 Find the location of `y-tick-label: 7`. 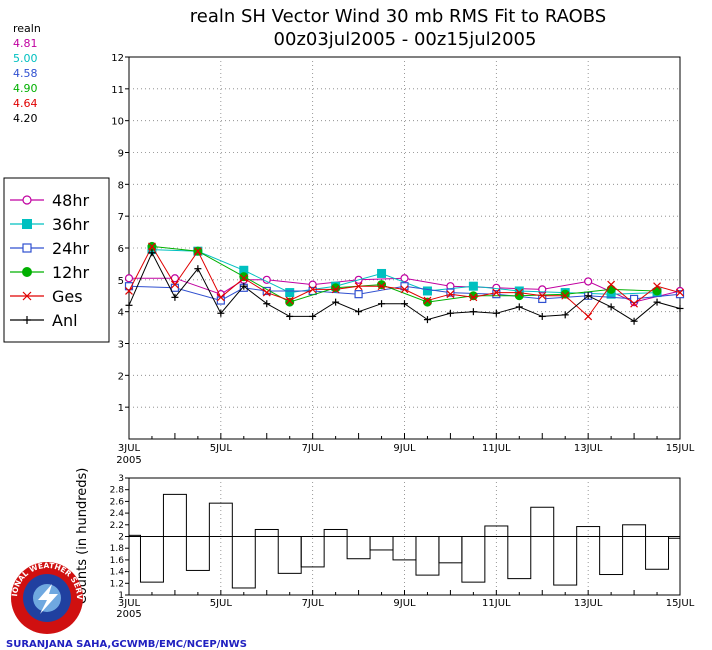

y-tick-label: 7 is located at coordinates (121, 217).